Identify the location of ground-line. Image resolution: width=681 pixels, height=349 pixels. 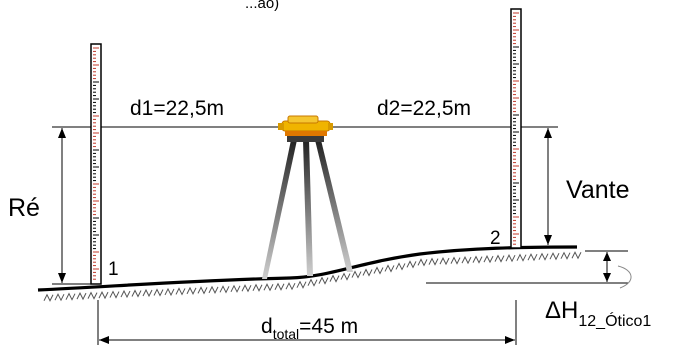
(307, 268).